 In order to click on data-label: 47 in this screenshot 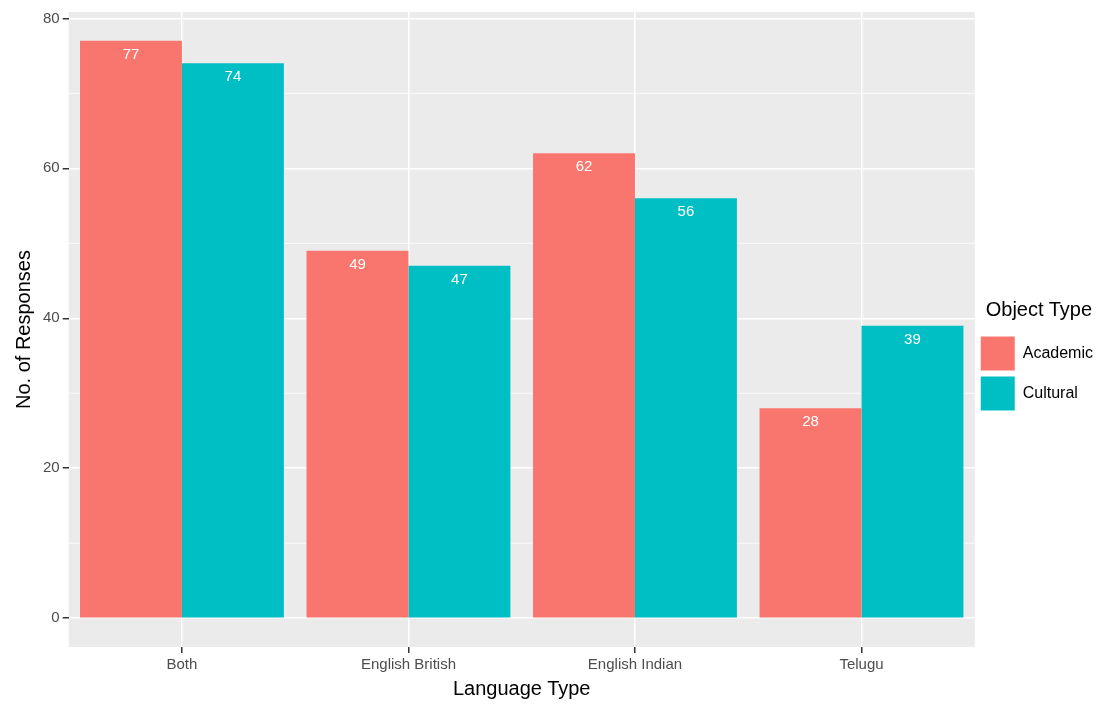, I will do `click(459, 278)`.